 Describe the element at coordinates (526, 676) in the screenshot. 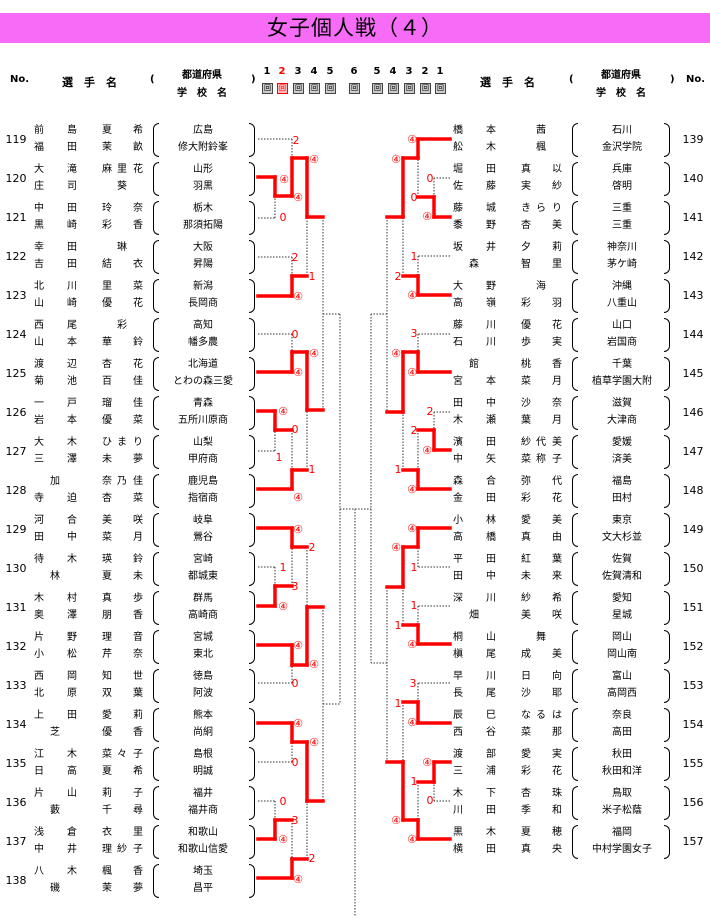

I see `player-name-char: 日` at that location.